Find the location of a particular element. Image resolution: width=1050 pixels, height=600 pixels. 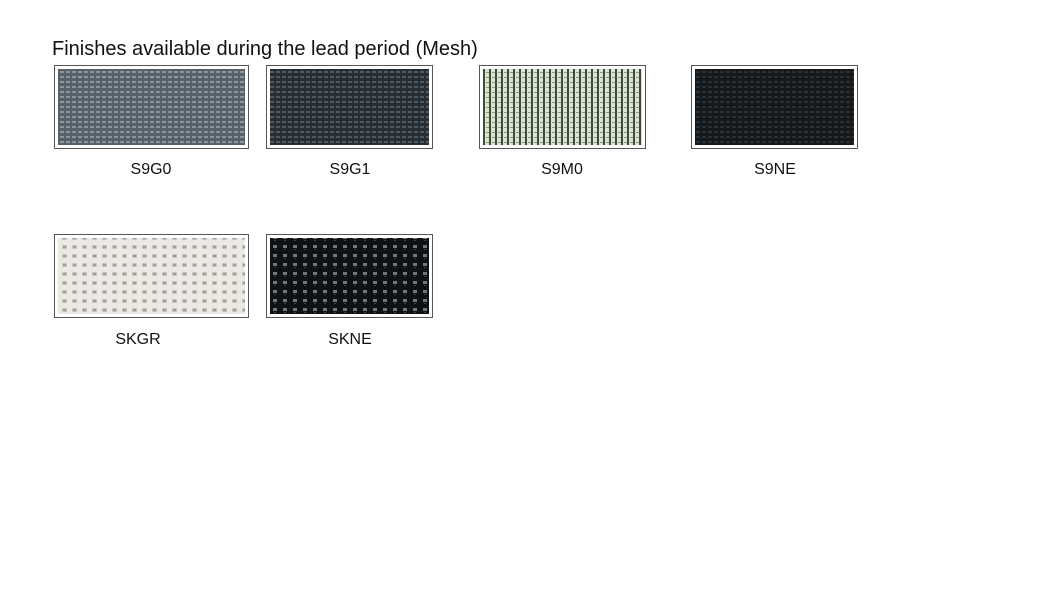

swatch-label: S9M0 is located at coordinates (562, 169).